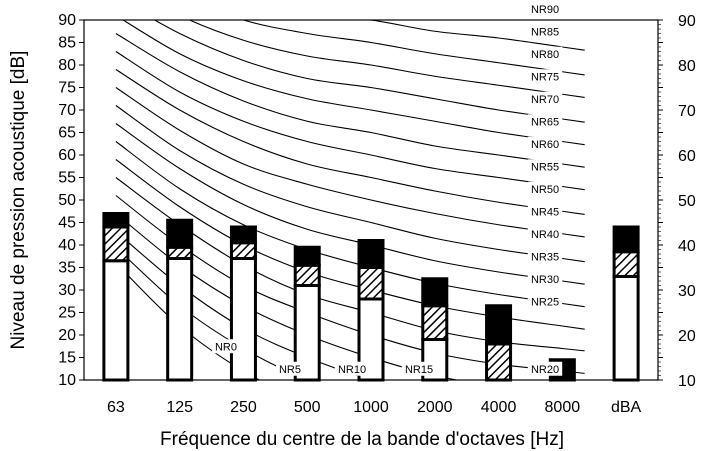  Describe the element at coordinates (67, 20) in the screenshot. I see `y-tick-label: 90` at that location.